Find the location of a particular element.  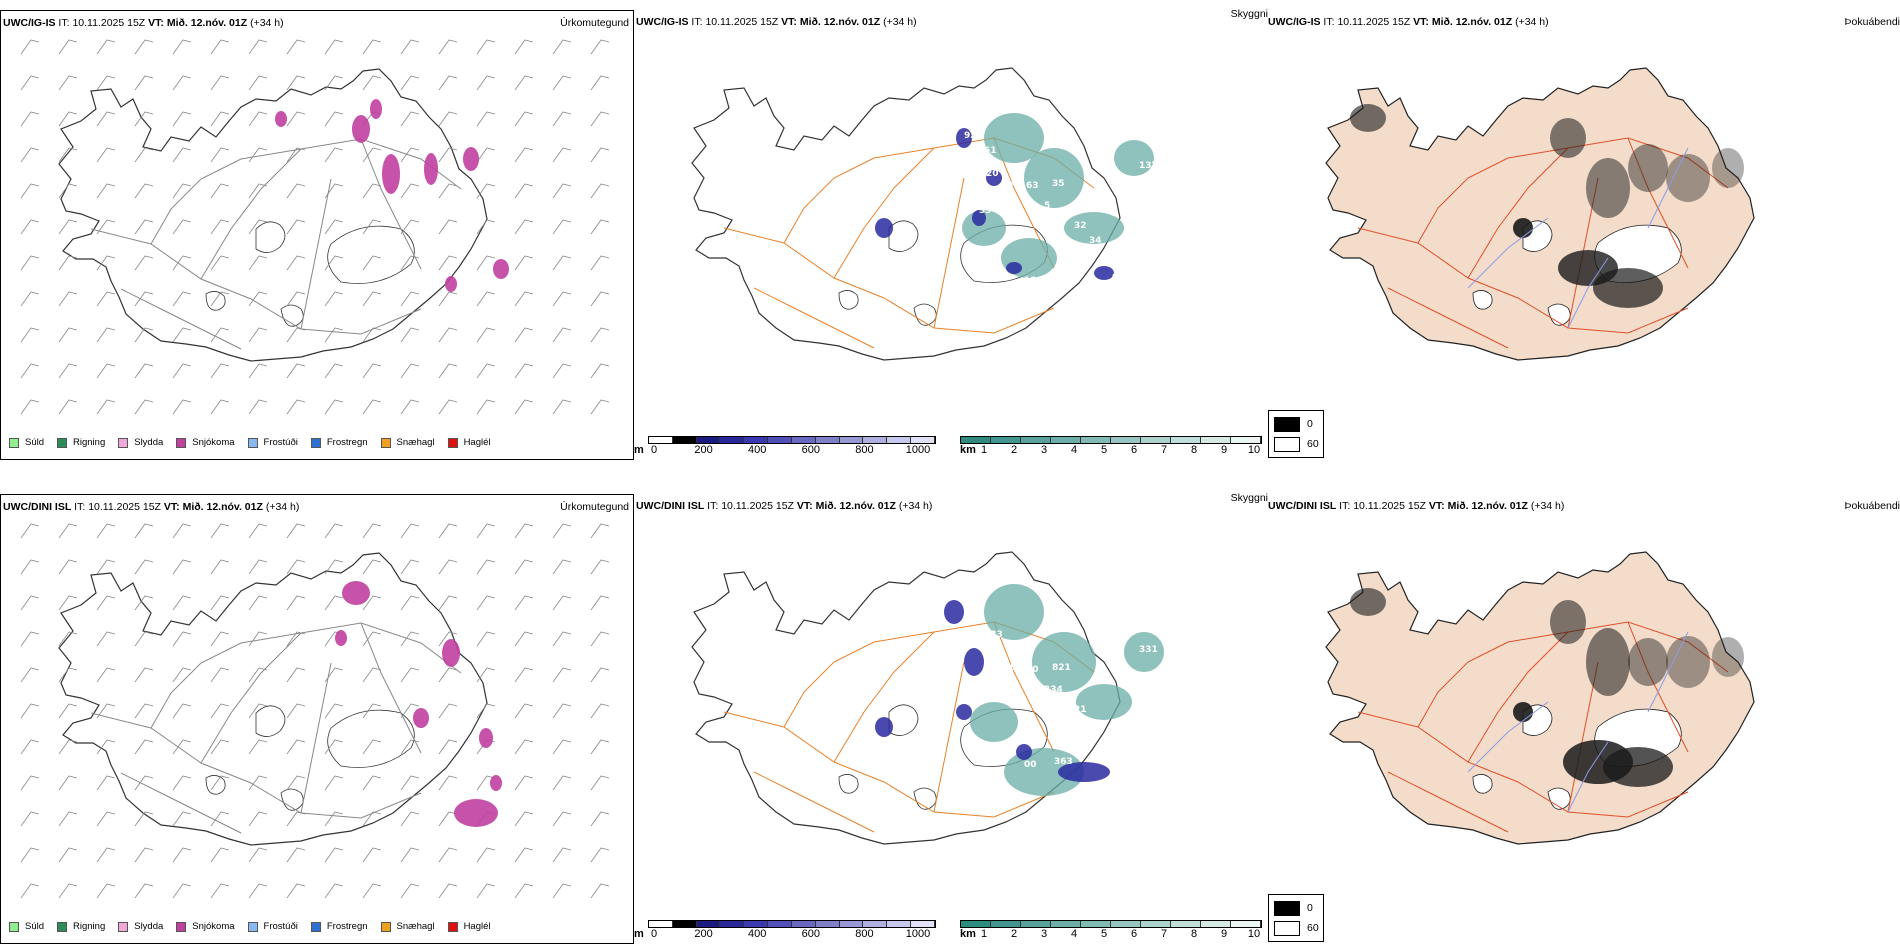

precip-legend-item: Snæhagl is located at coordinates (407, 926).